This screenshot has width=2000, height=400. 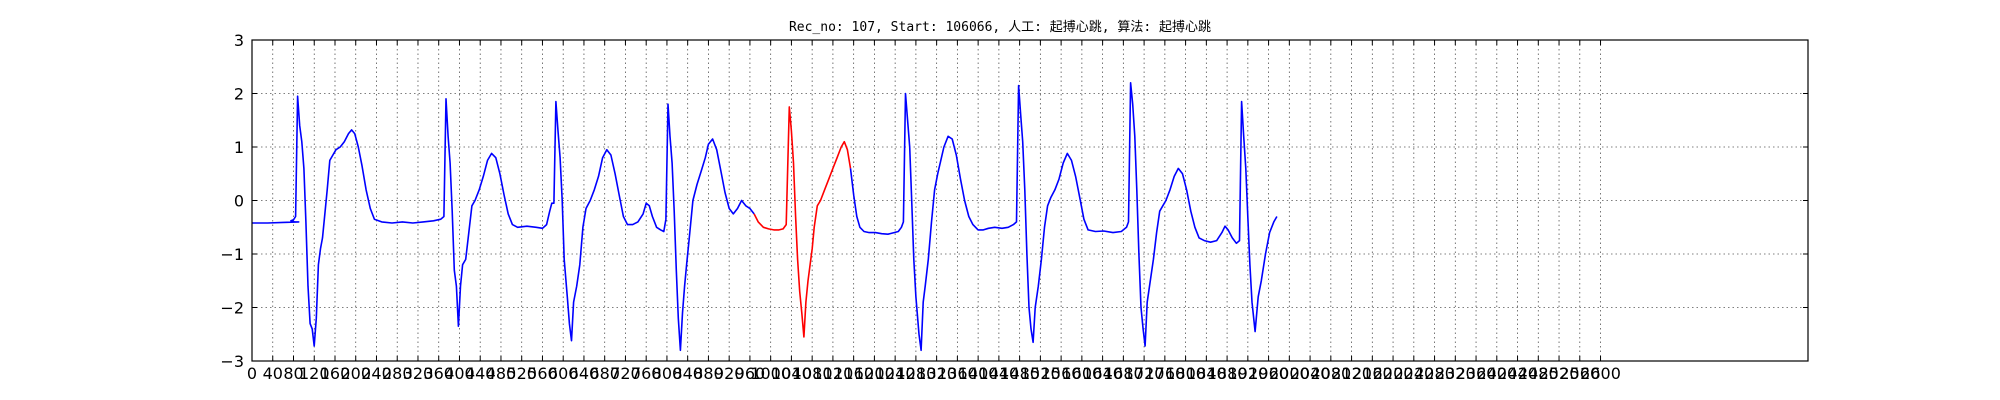 I want to click on x-tick-label: 160, so click(x=335, y=373).